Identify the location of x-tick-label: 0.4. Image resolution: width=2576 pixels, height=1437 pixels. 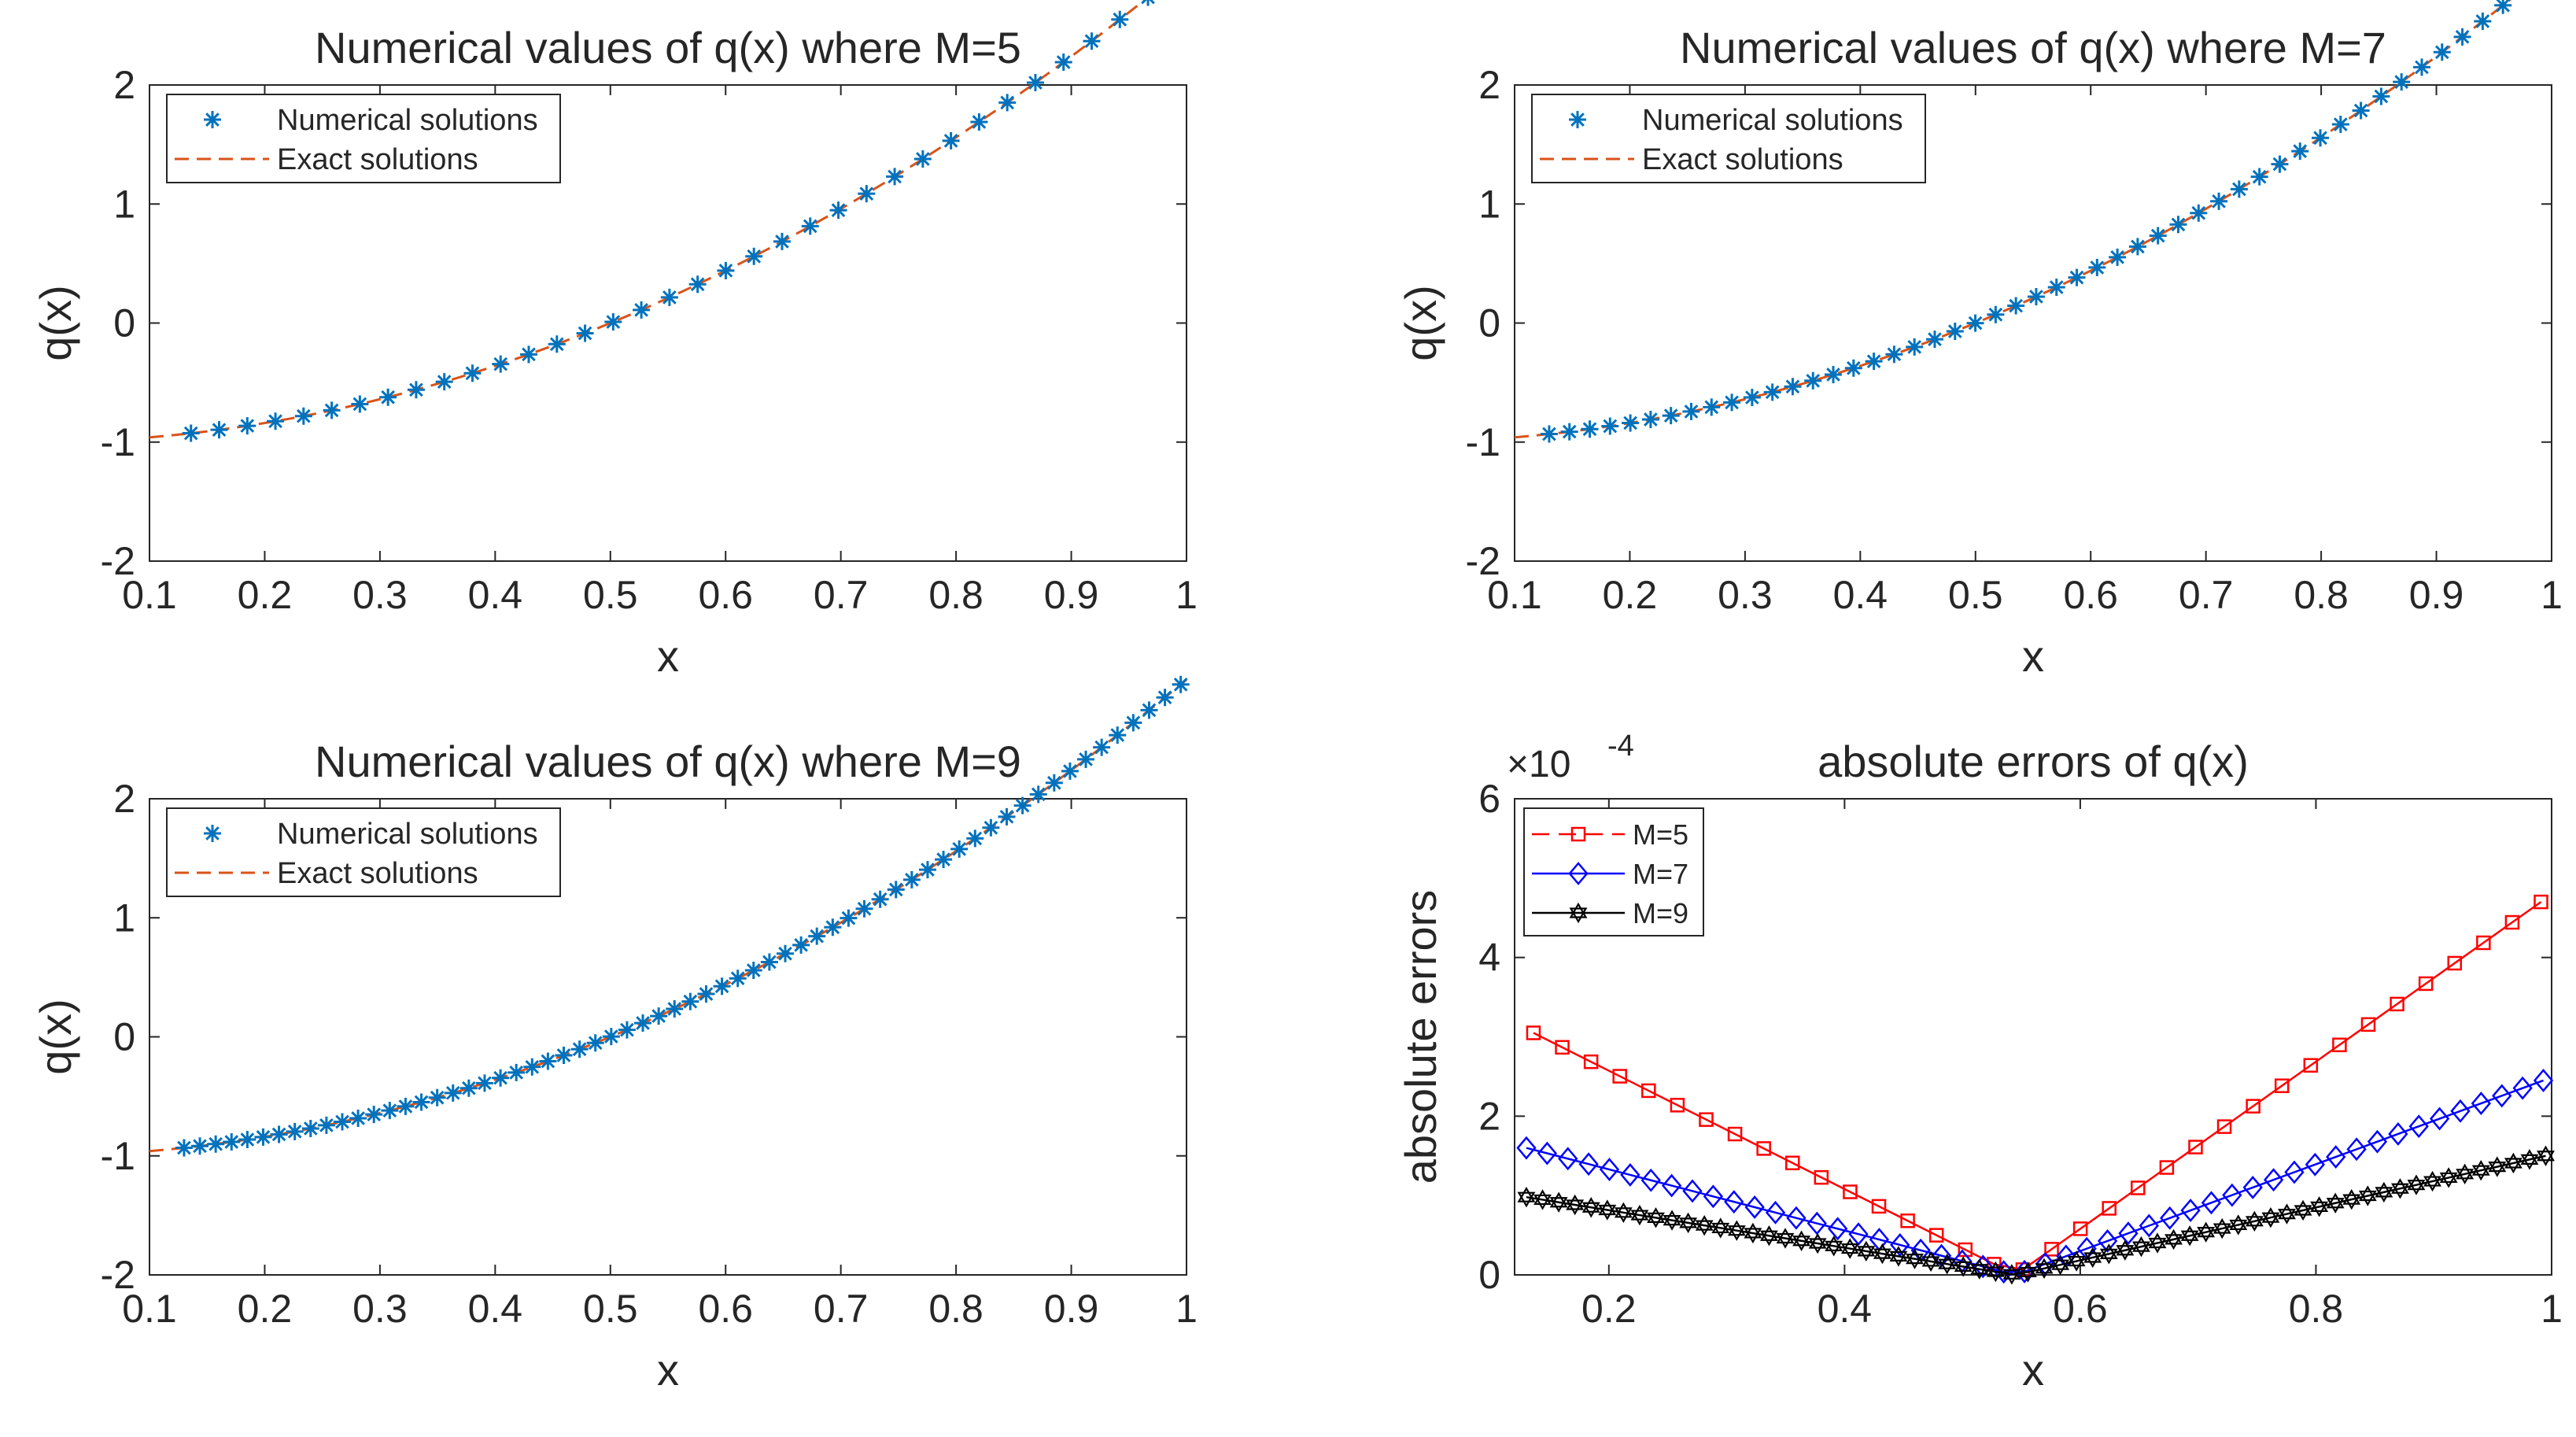
(1861, 595).